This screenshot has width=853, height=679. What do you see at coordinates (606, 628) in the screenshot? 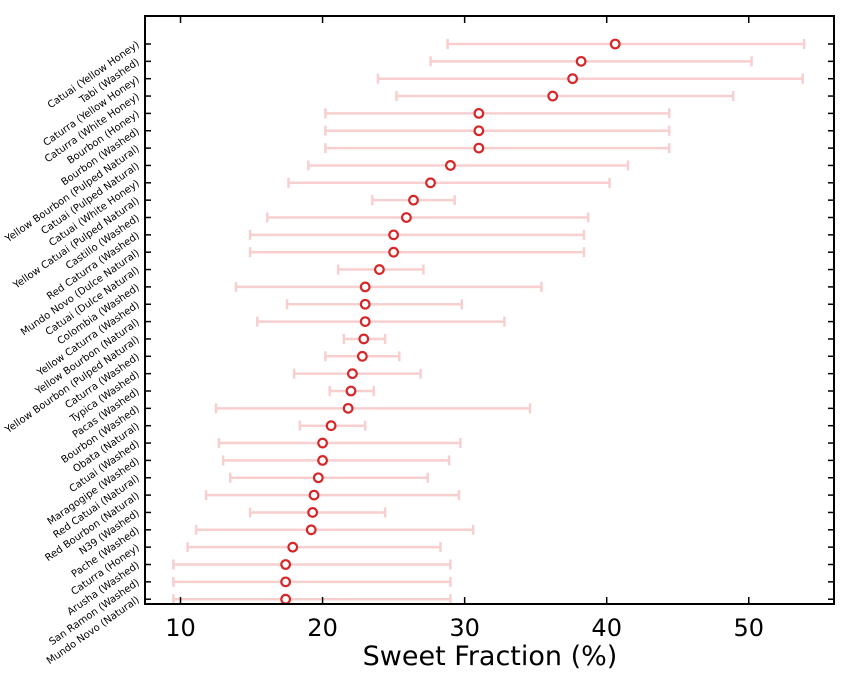
I see `x-tick-label: 40` at bounding box center [606, 628].